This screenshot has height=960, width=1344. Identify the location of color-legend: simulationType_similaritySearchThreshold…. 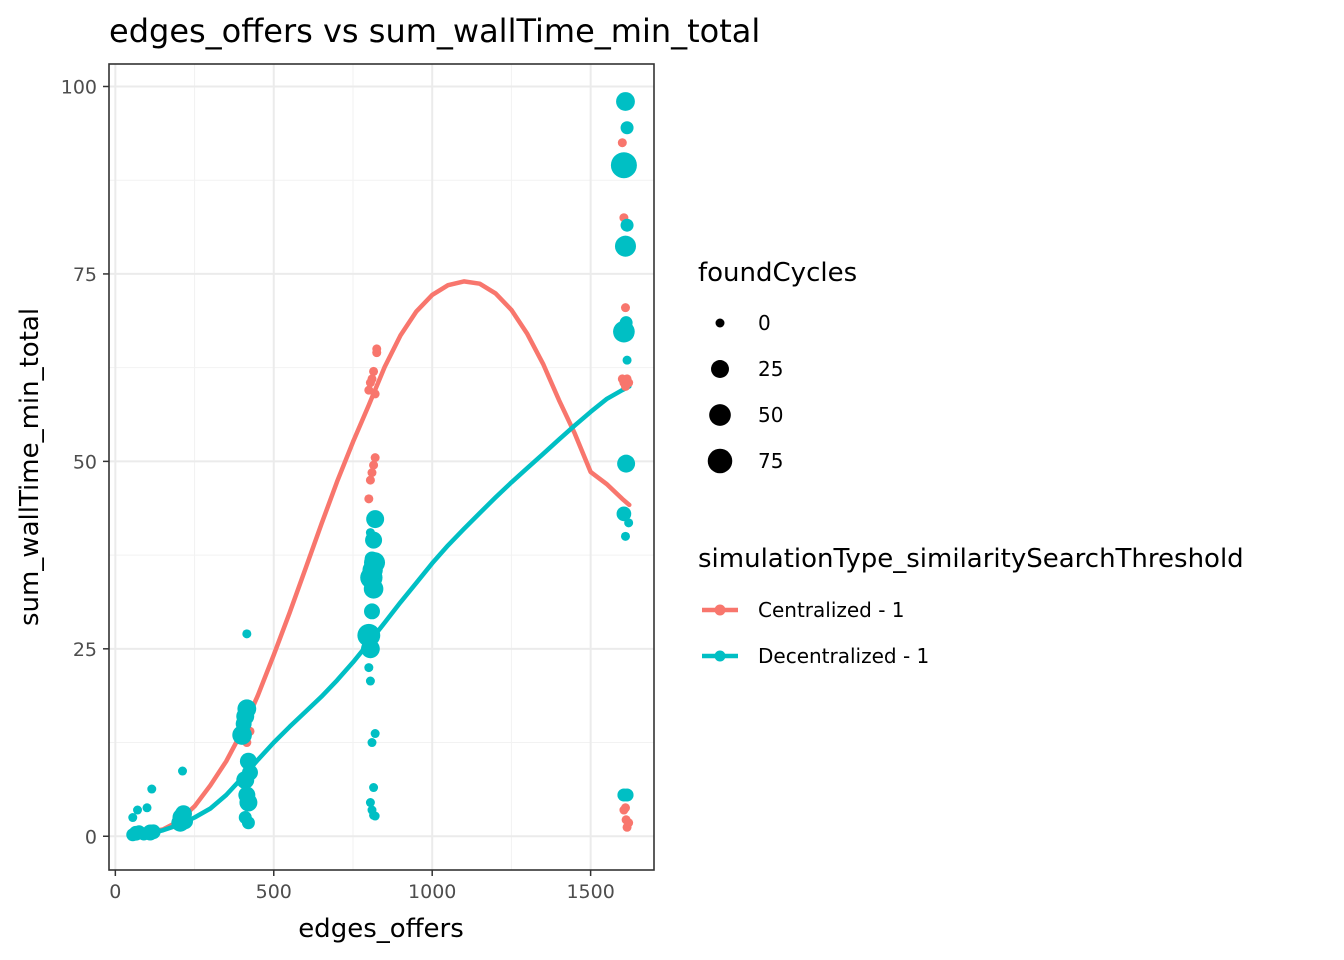
(971, 606).